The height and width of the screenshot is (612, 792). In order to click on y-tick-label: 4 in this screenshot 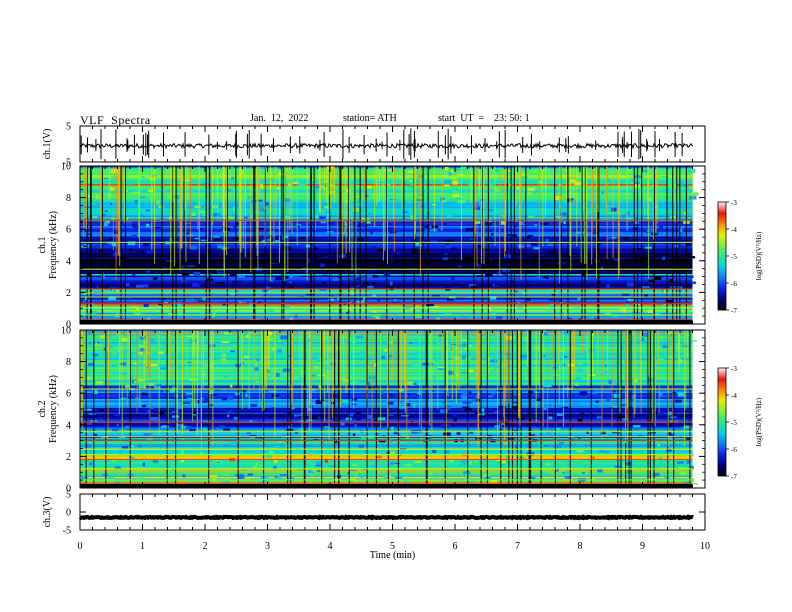, I will do `click(68, 261)`.